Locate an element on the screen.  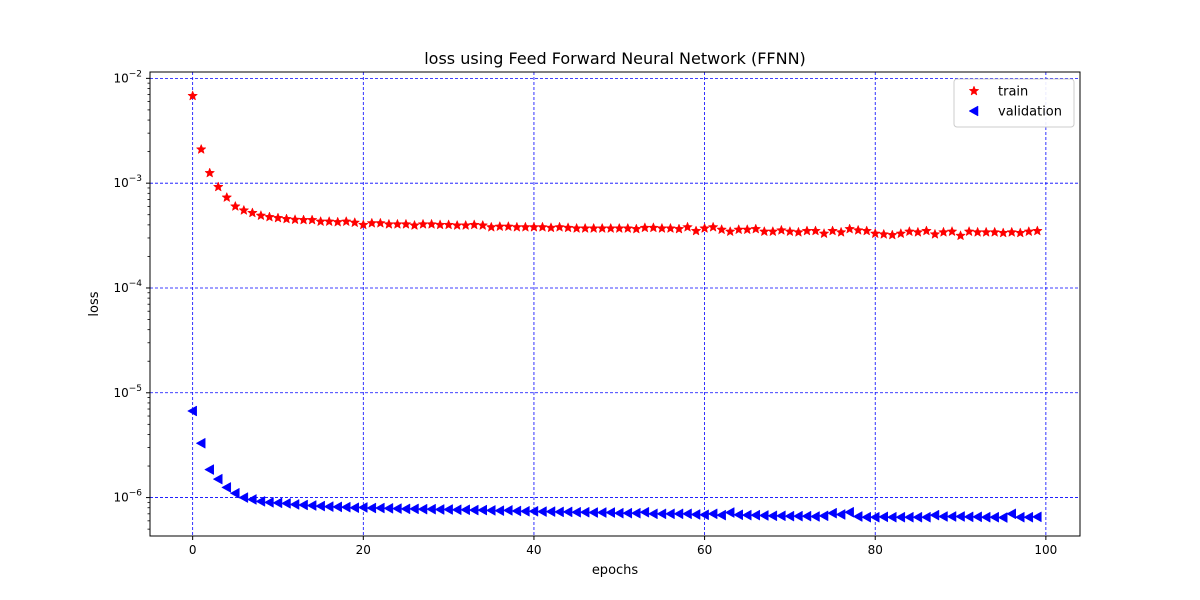
y-tick-label: 10⁻³ is located at coordinates (127, 182).